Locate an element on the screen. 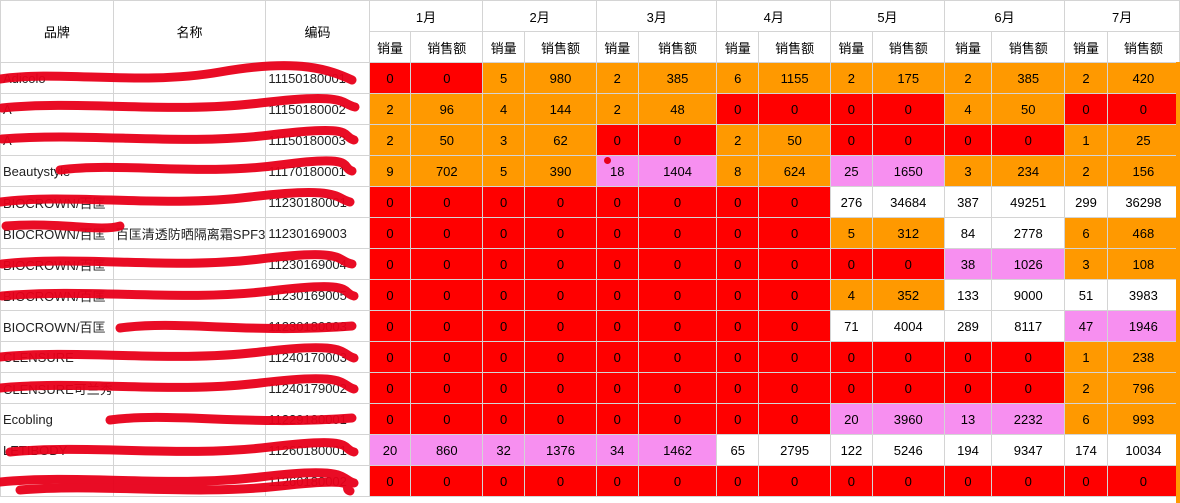  amount-cell: 9347 is located at coordinates (1028, 450).